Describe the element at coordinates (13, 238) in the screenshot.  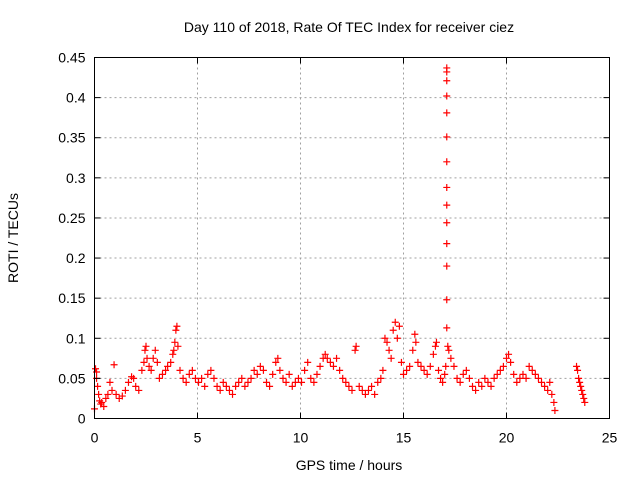
I see `y-axis-label: ROTI / TECUs` at that location.